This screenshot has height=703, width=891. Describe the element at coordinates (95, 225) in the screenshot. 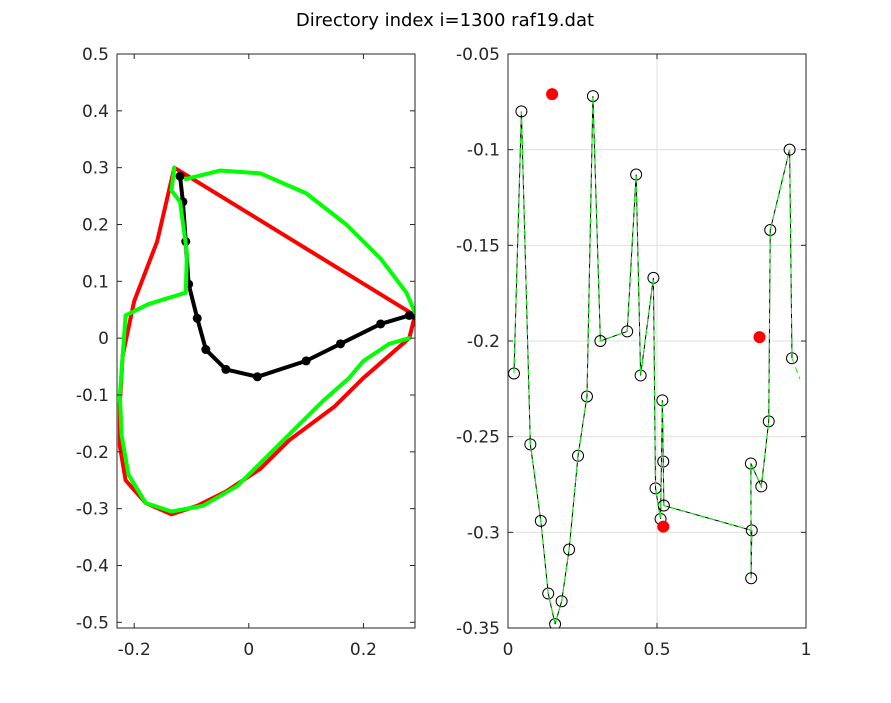

I see `y-tick-label: 0.2` at that location.